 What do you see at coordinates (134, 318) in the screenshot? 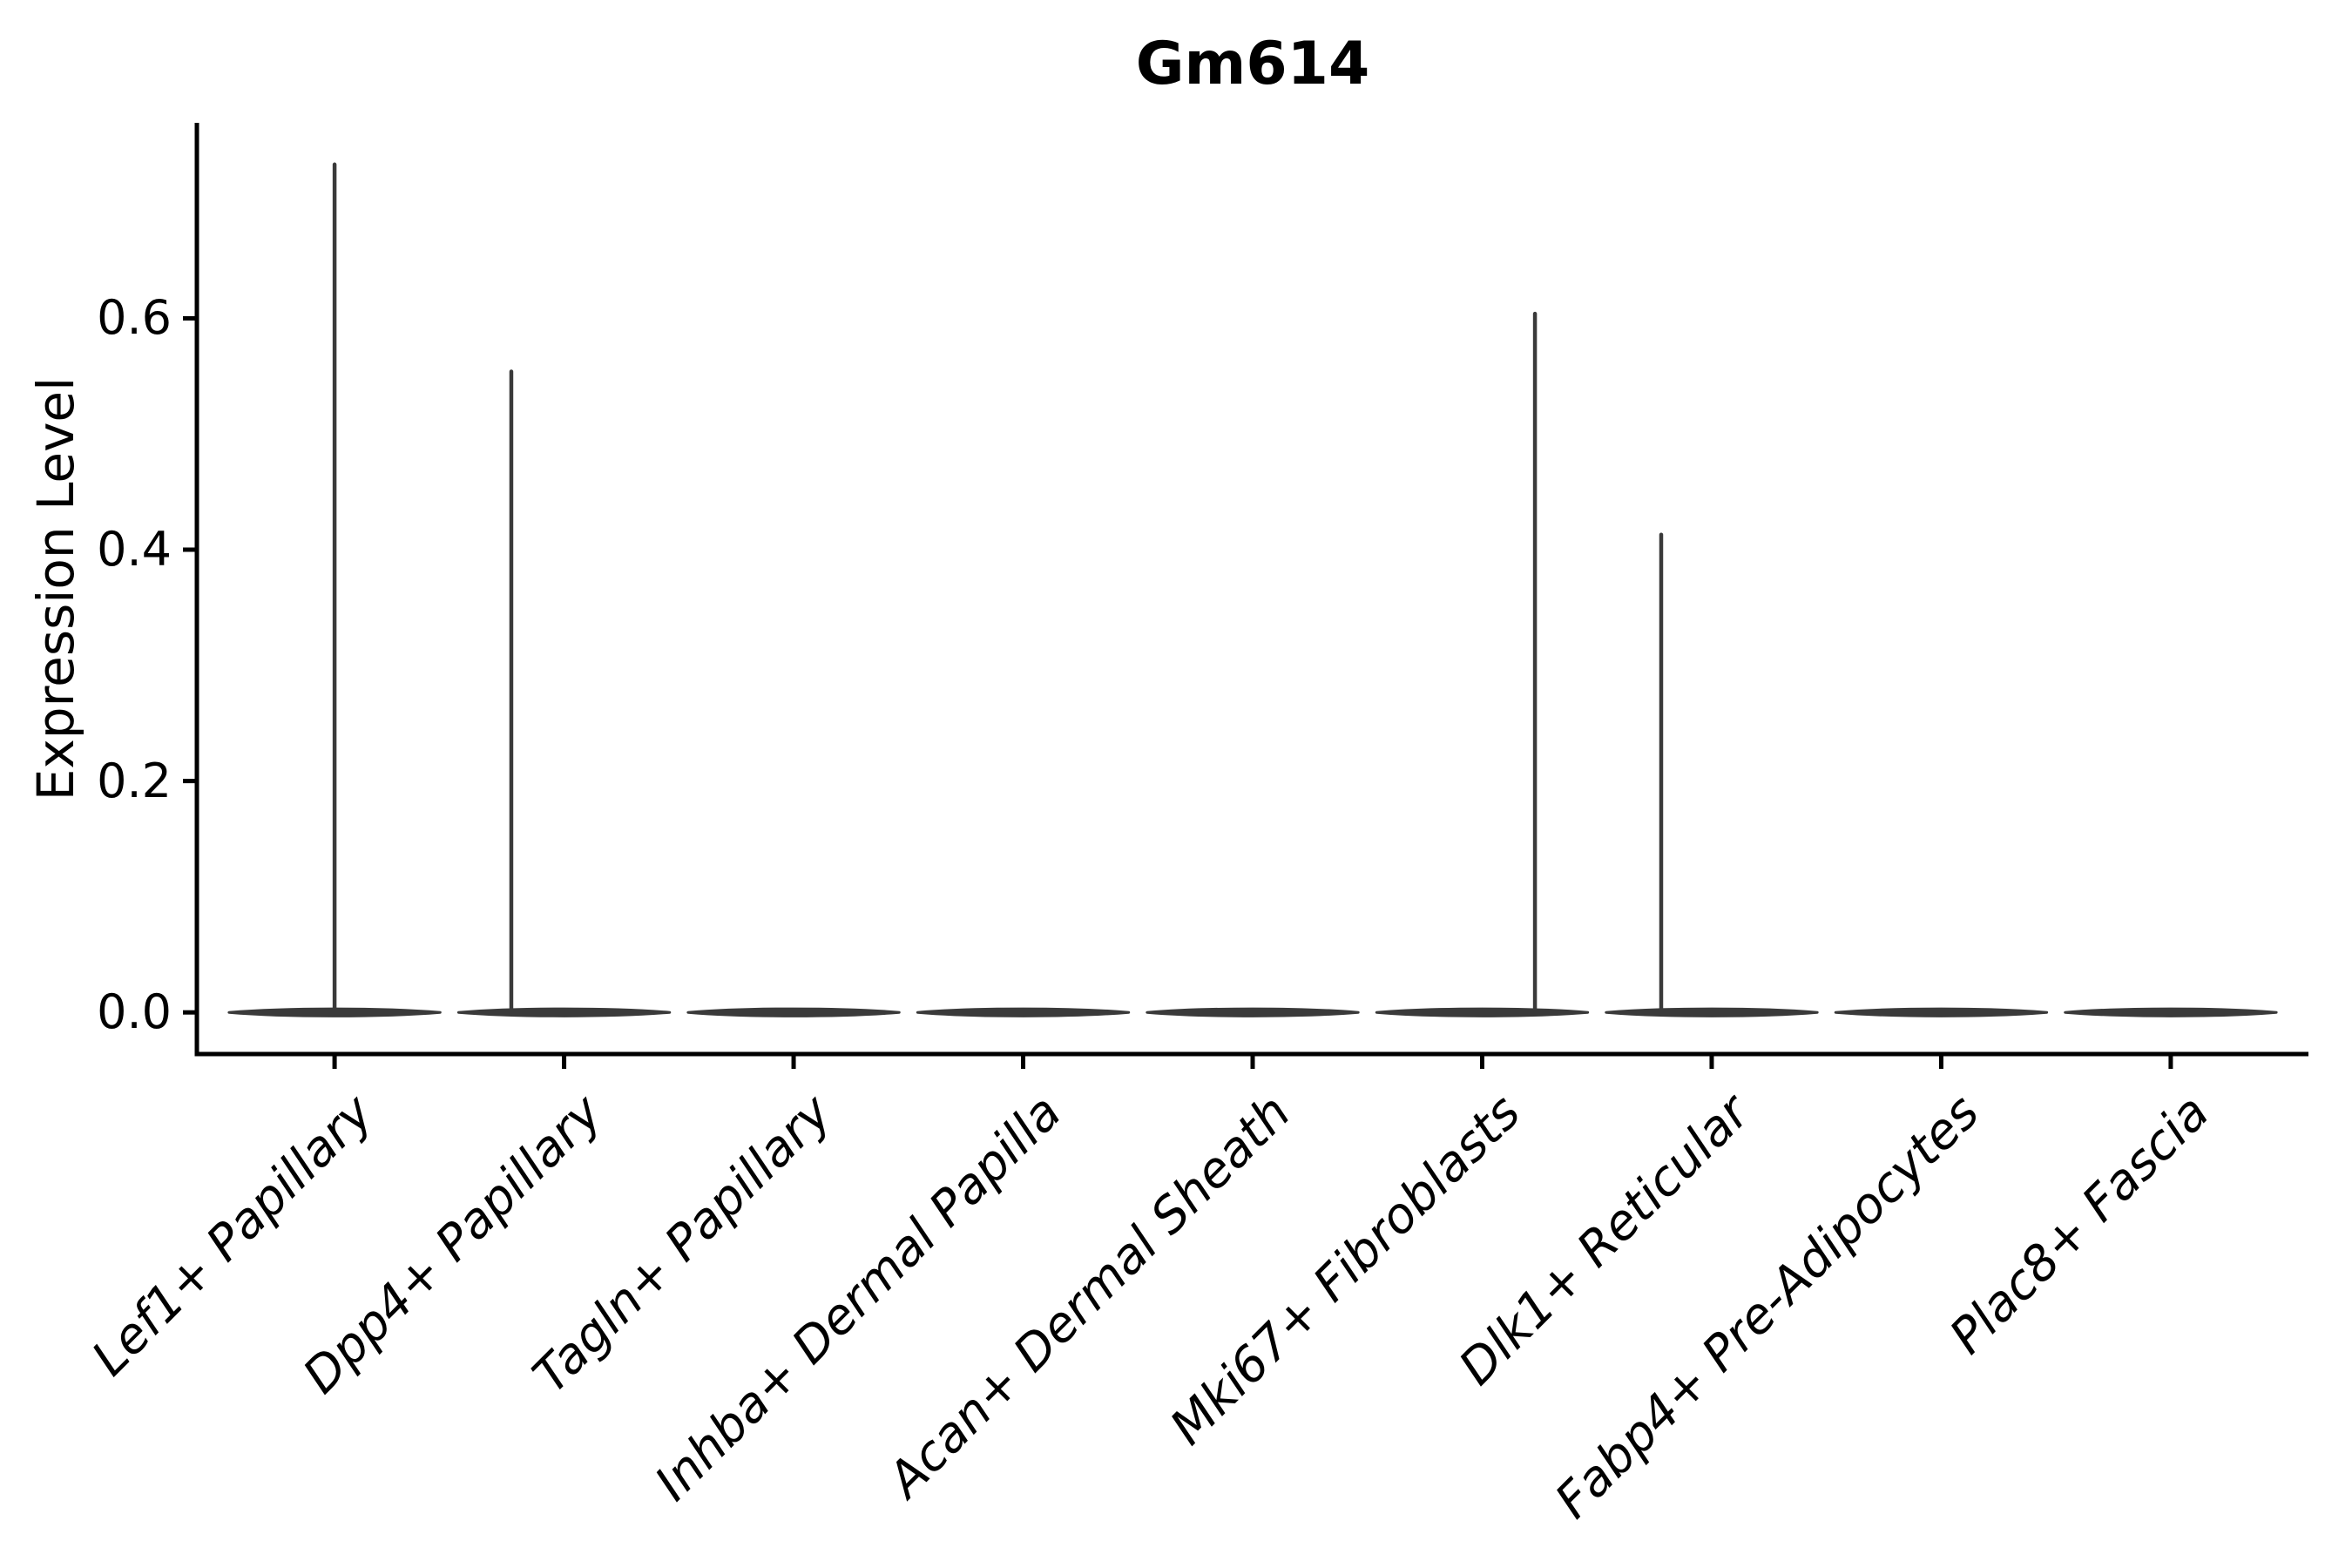
I see `y-tick-label: 0.6` at bounding box center [134, 318].